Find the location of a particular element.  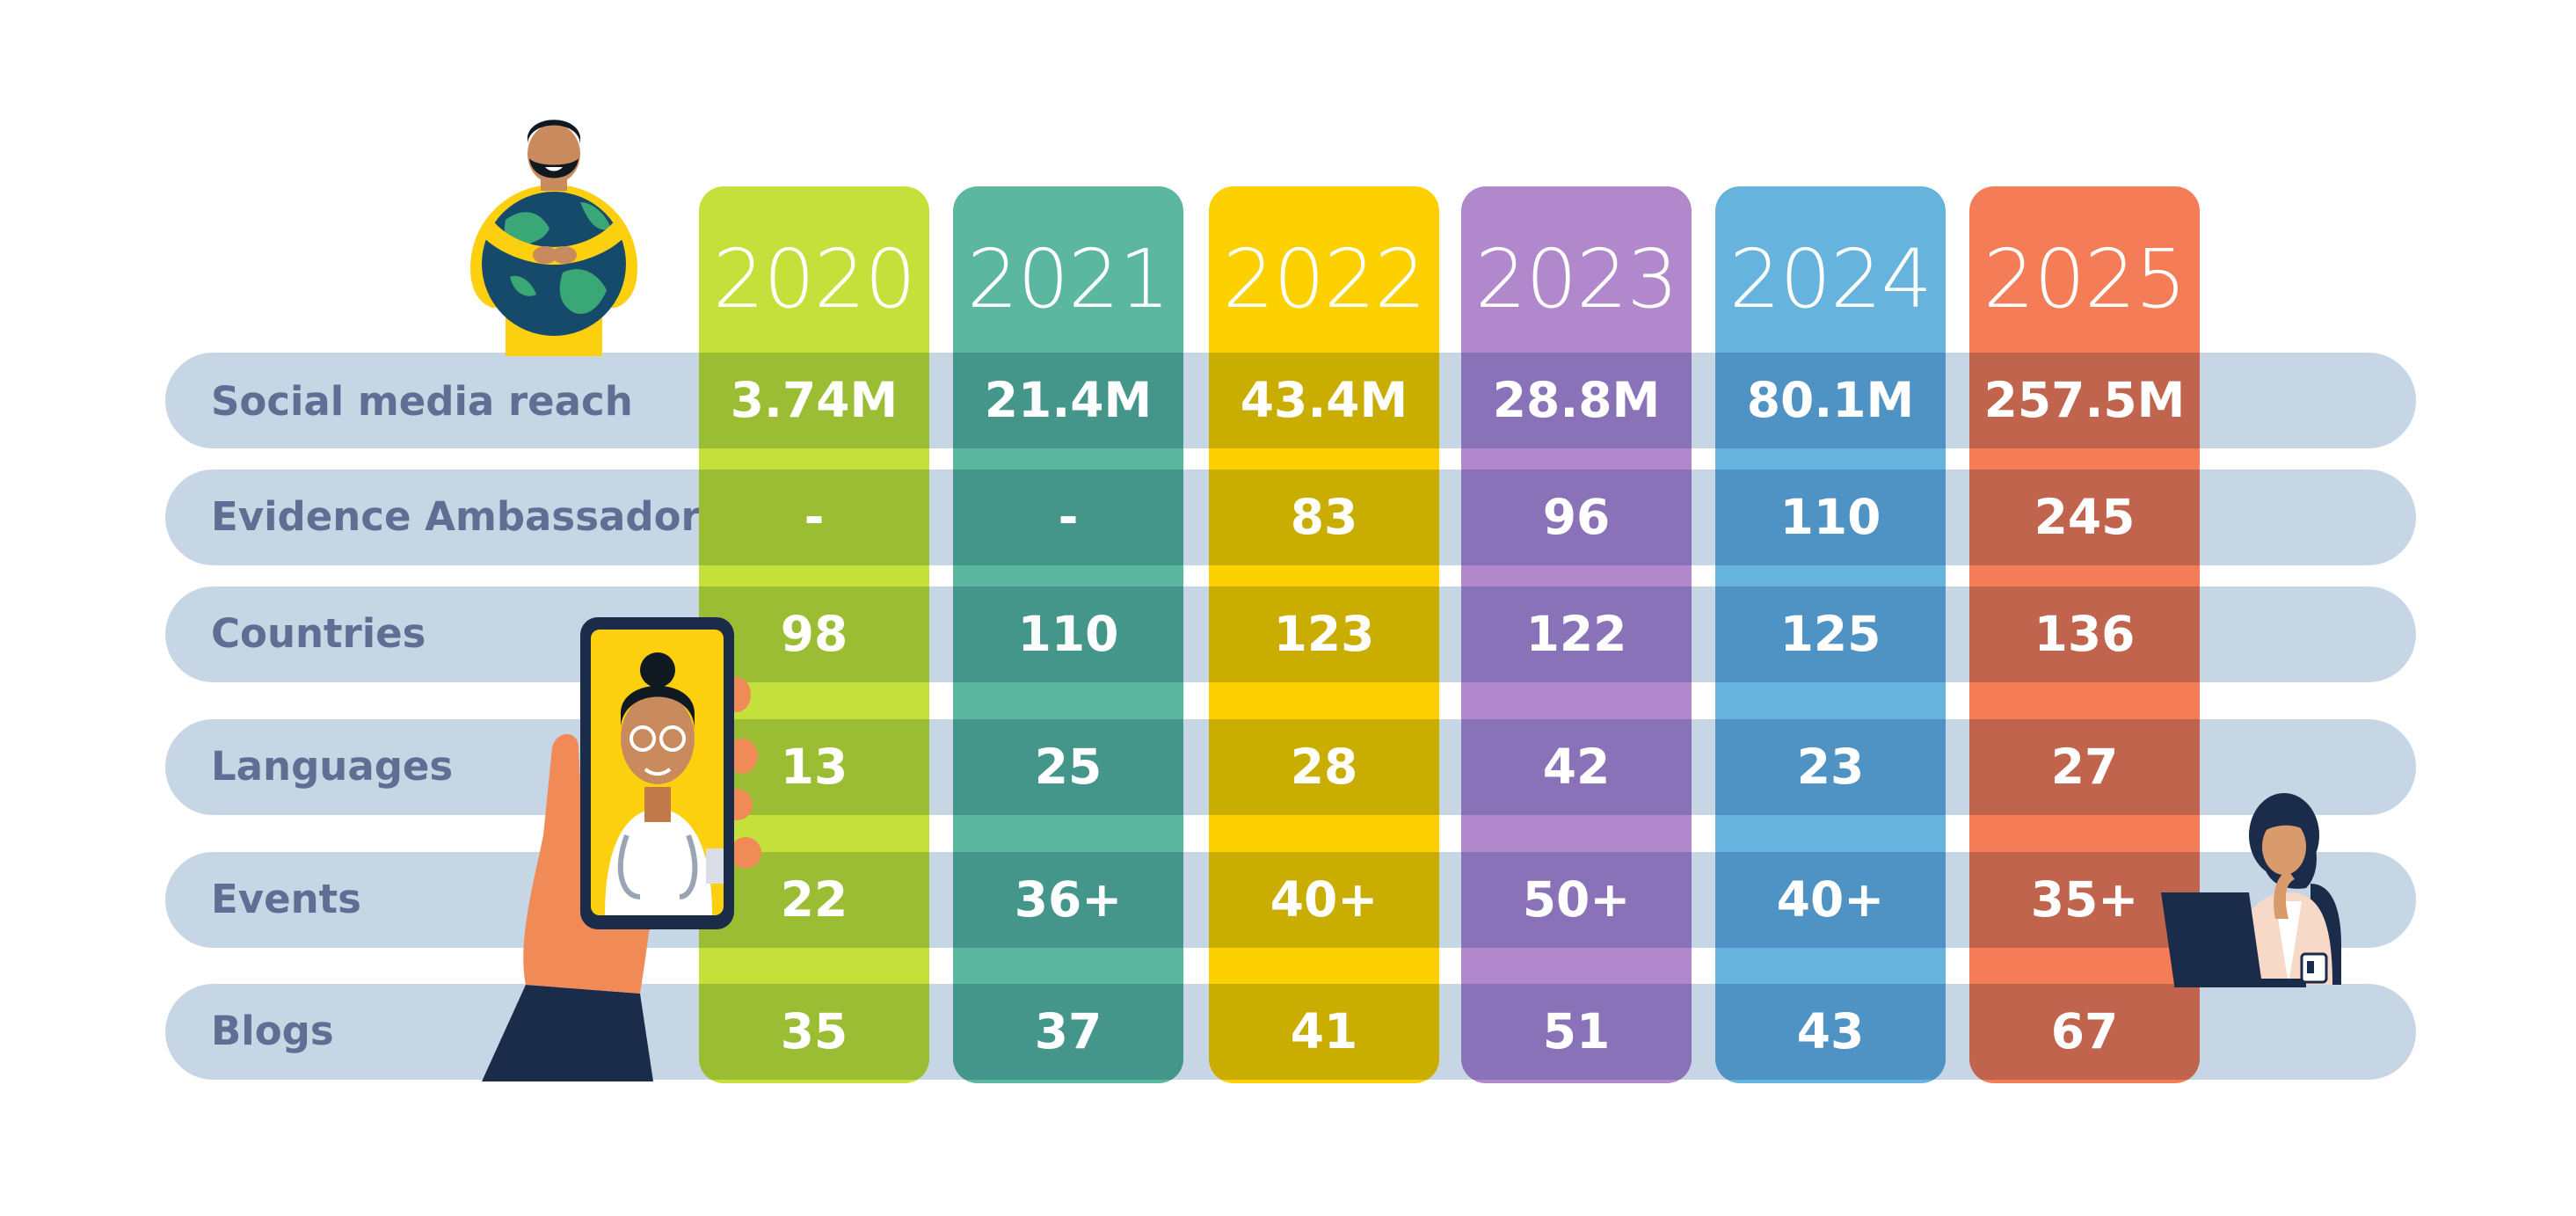

value-blogs: 51 is located at coordinates (1576, 1031).